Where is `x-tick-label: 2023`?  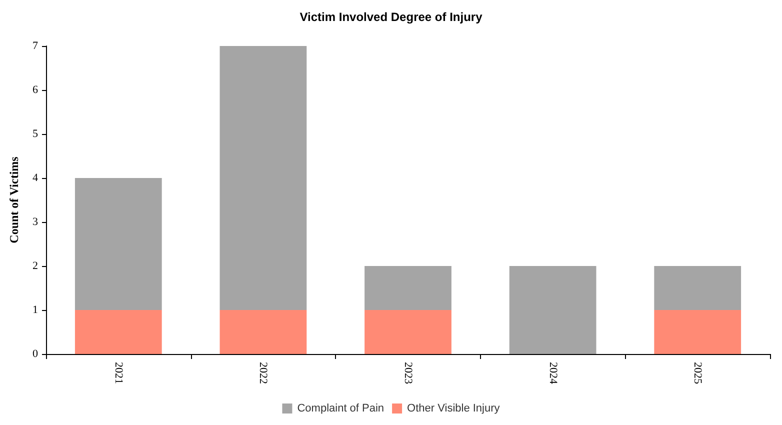 x-tick-label: 2023 is located at coordinates (408, 373).